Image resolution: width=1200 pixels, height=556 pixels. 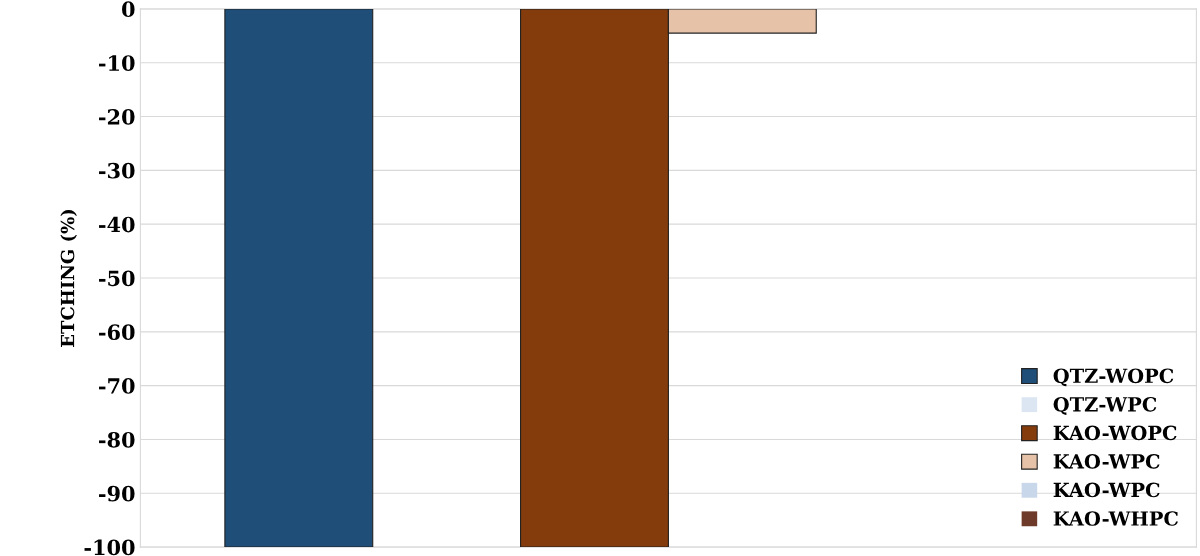 What do you see at coordinates (68, 278) in the screenshot?
I see `y-axis-title: ETCHING (%)` at bounding box center [68, 278].